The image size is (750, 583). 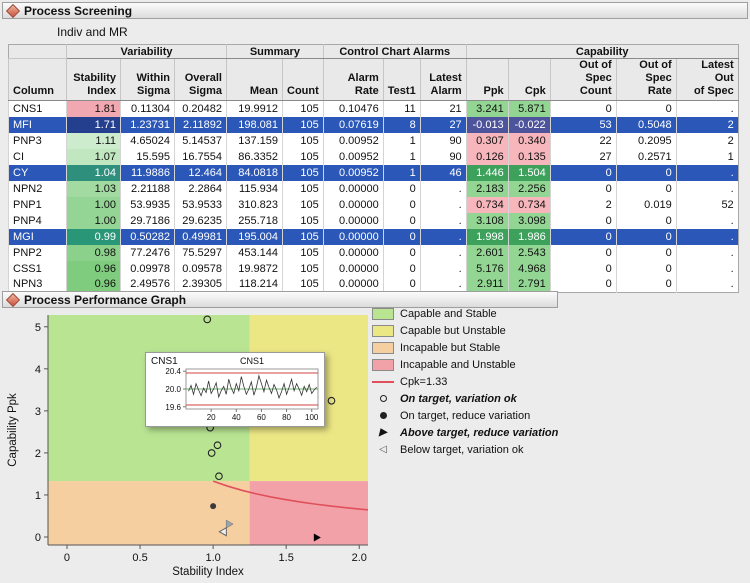 What do you see at coordinates (401, 79) in the screenshot?
I see `column-header: Test1` at bounding box center [401, 79].